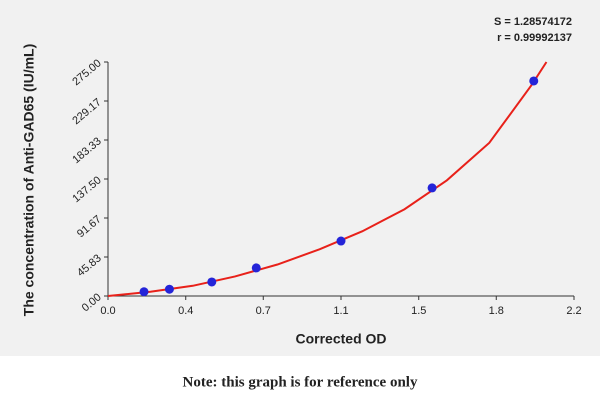 The height and width of the screenshot is (419, 600). What do you see at coordinates (573, 311) in the screenshot?
I see `x-tick-label: 2.2` at bounding box center [573, 311].